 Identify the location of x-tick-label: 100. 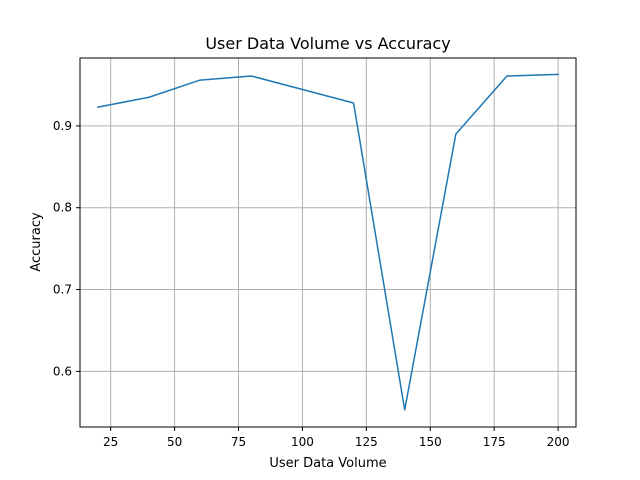
(302, 442).